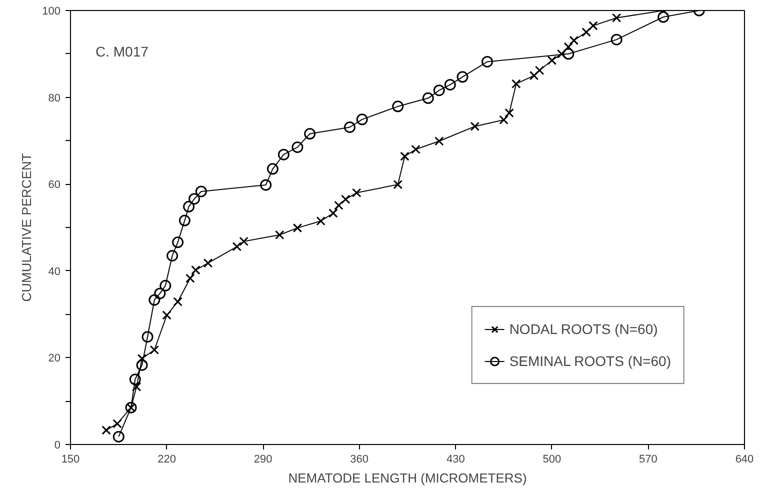 The height and width of the screenshot is (494, 774). What do you see at coordinates (167, 460) in the screenshot?
I see `x-tick-label: 220` at bounding box center [167, 460].